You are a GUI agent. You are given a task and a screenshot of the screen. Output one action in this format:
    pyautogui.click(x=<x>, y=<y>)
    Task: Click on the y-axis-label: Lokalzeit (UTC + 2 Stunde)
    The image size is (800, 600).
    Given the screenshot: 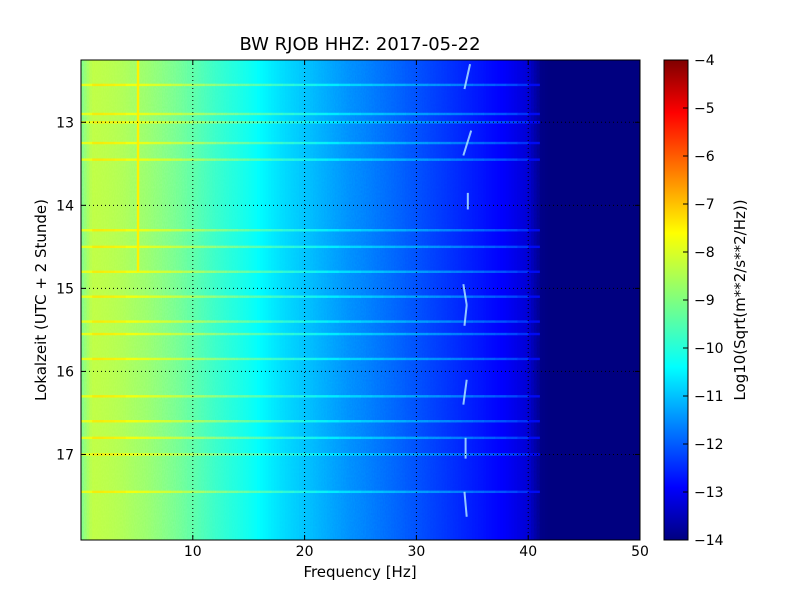 What is the action you would take?
    pyautogui.click(x=41, y=300)
    